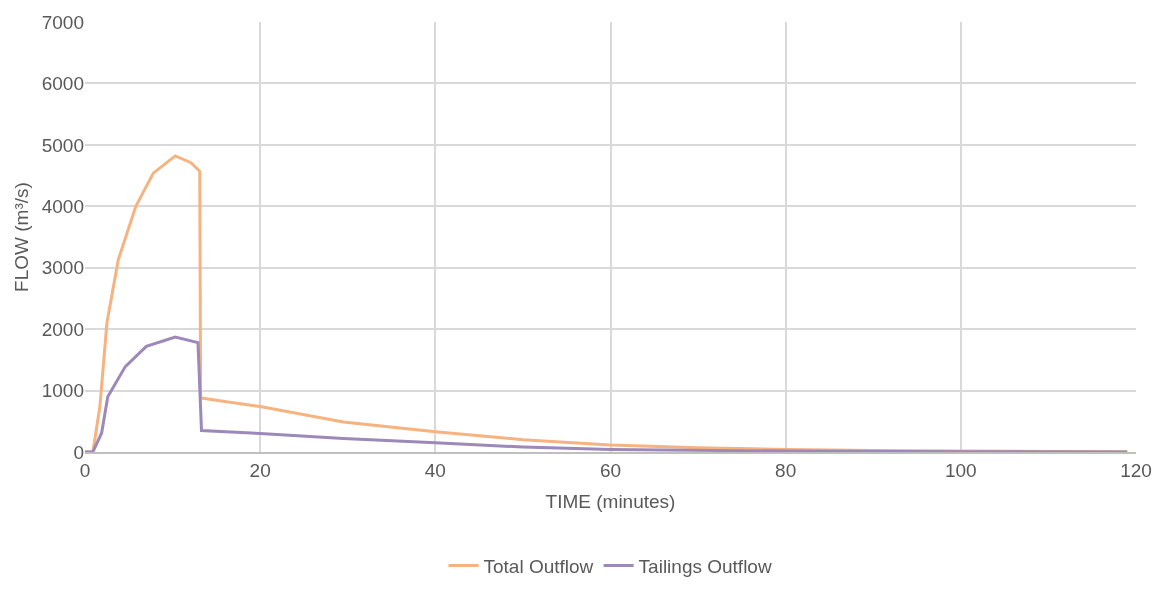  Describe the element at coordinates (62, 84) in the screenshot. I see `y-tick-label: 6000` at that location.